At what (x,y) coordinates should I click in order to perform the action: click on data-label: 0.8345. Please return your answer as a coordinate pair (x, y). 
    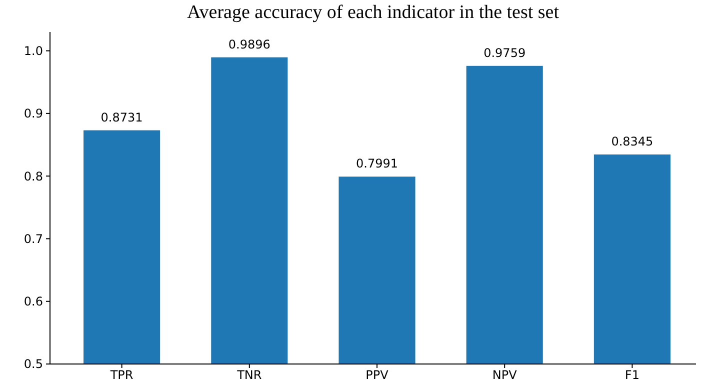
    Looking at the image, I should click on (632, 141).